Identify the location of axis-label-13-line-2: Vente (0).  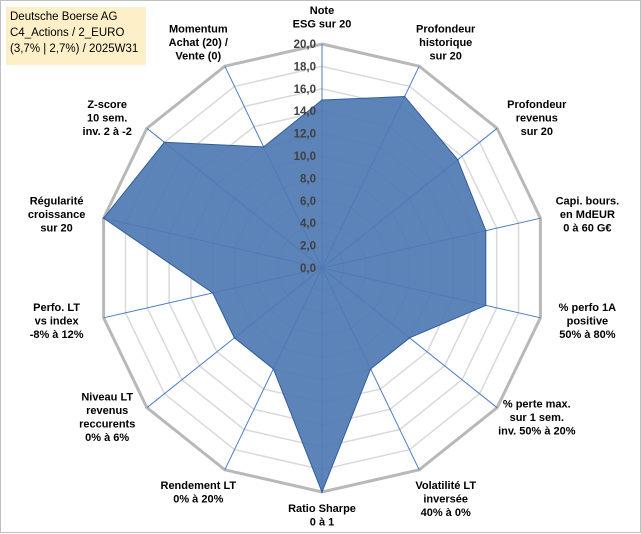
(198, 56).